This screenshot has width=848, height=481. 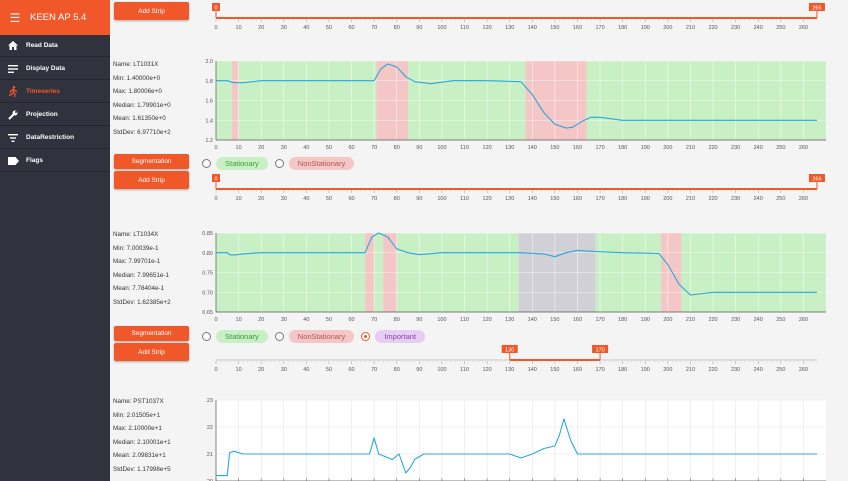 What do you see at coordinates (735, 28) in the screenshot?
I see `slider-tick-label: 230` at bounding box center [735, 28].